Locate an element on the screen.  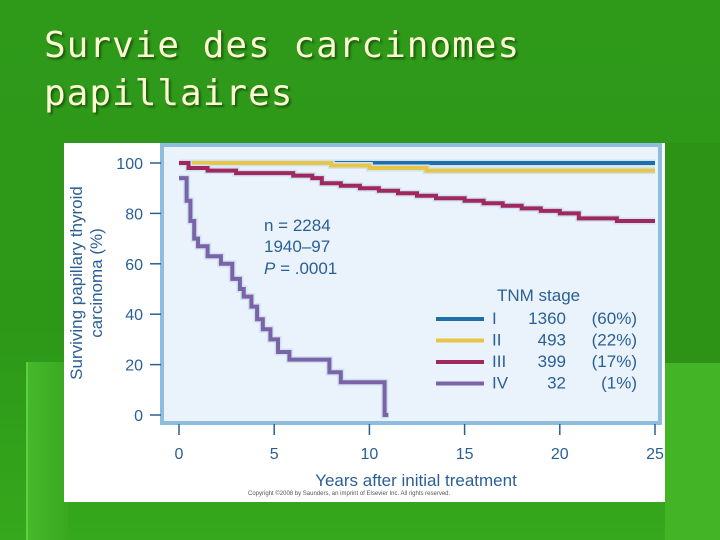
y-axis-label-line1: Surviving papillary thyroid is located at coordinates (76, 283).